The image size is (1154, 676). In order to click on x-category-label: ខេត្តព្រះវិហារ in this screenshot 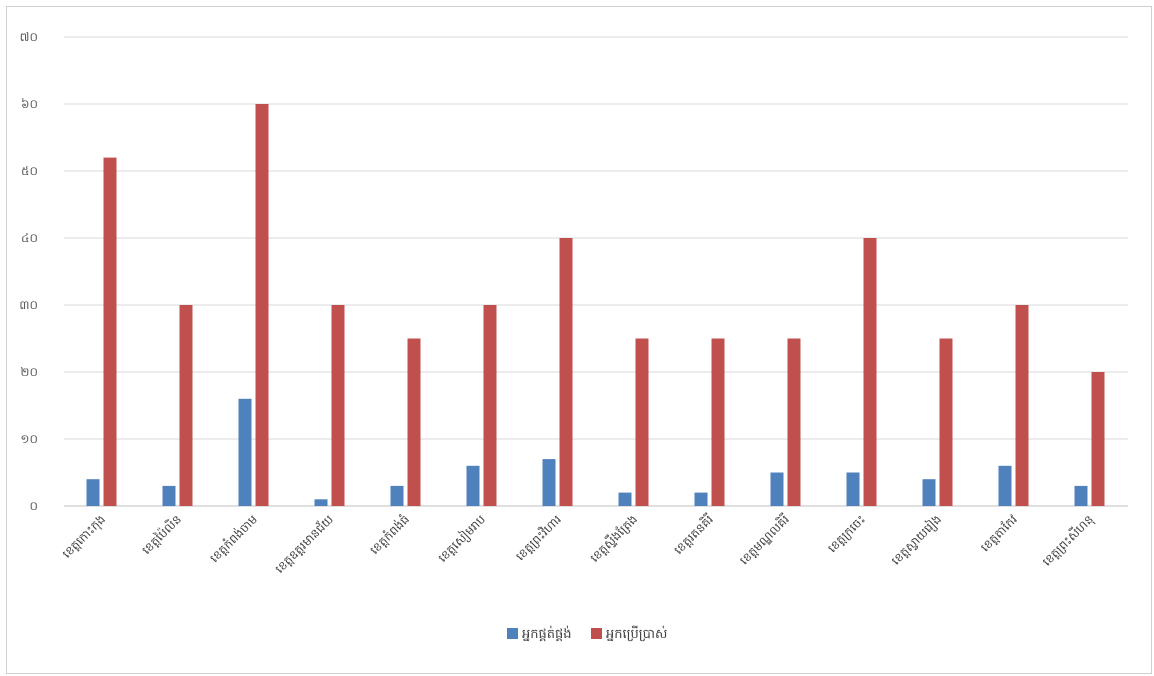, I will do `click(538, 537)`.